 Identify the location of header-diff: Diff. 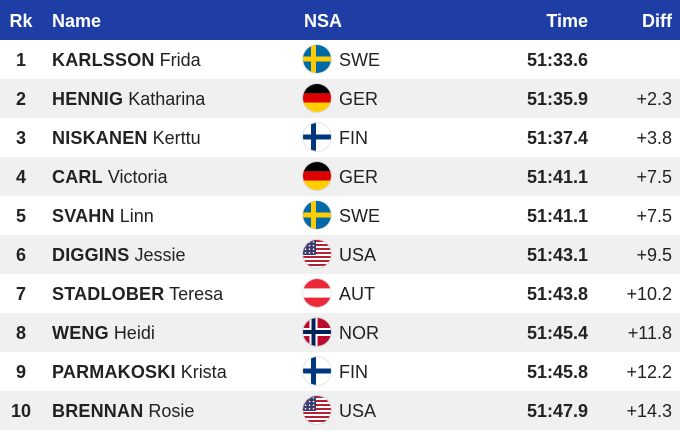
(657, 21).